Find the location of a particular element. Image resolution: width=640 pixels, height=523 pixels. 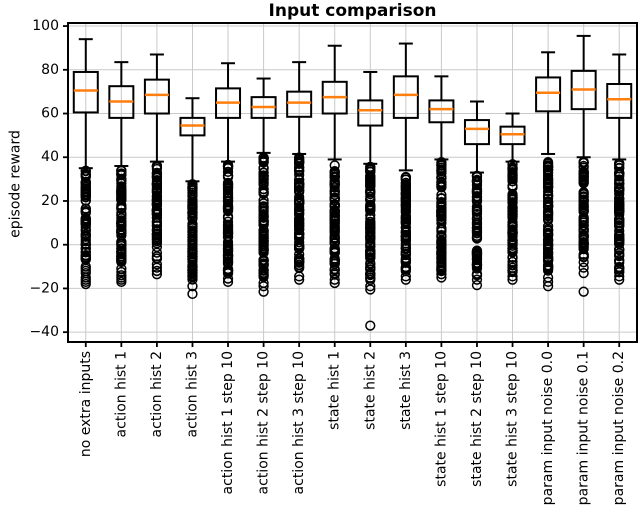

y-tick-label: 20 is located at coordinates (50, 201).